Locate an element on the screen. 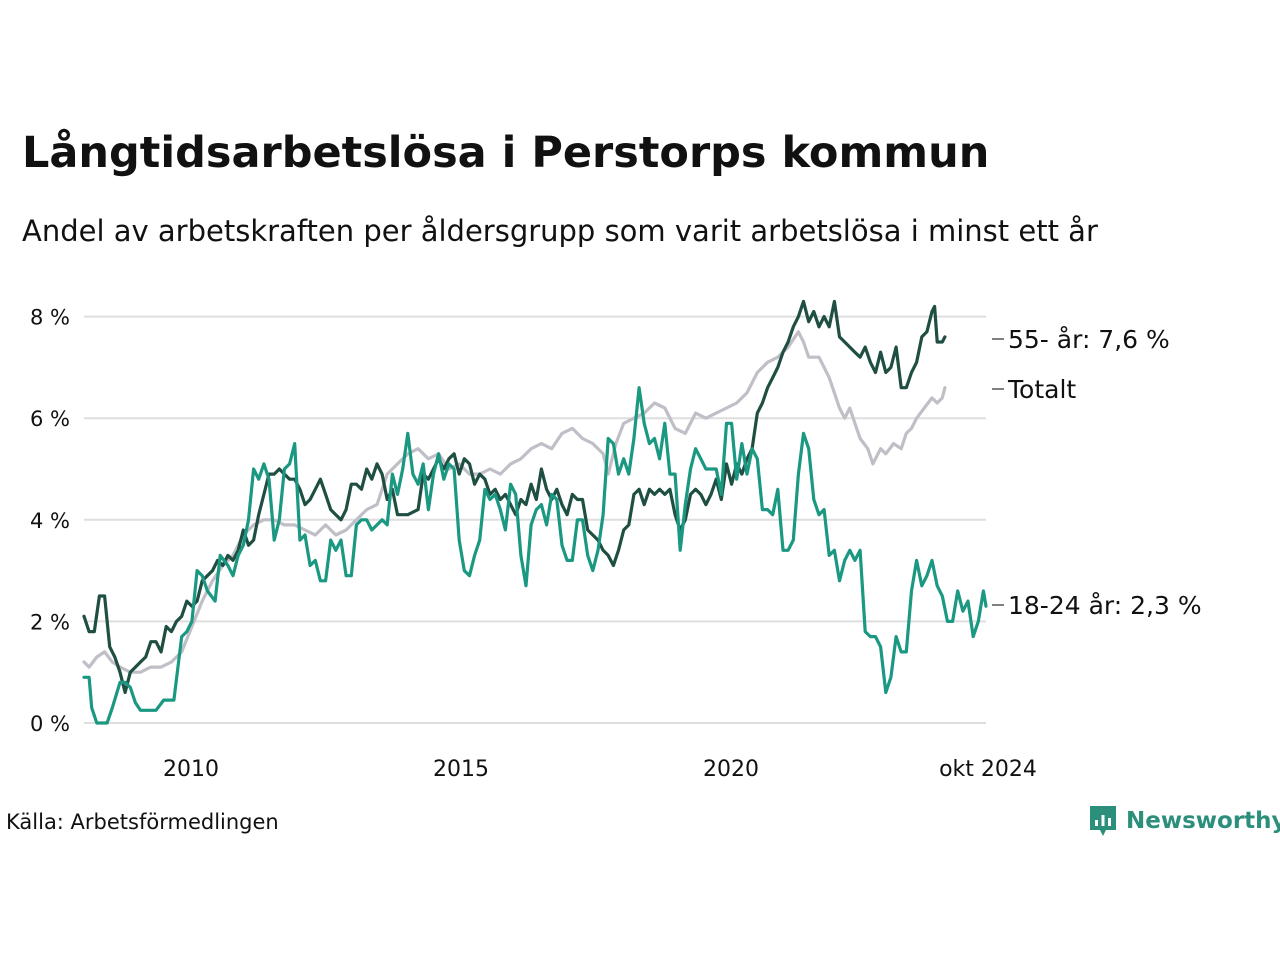 The height and width of the screenshot is (960, 1280). series-end-label: 55- år: 7,6 % is located at coordinates (1089, 339).